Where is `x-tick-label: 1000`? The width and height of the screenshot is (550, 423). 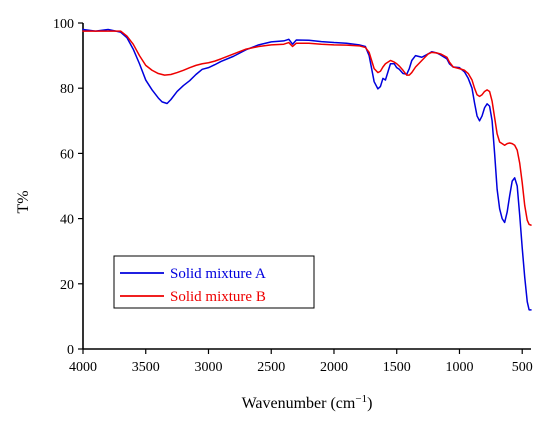 x-tick-label: 1000 is located at coordinates (459, 367).